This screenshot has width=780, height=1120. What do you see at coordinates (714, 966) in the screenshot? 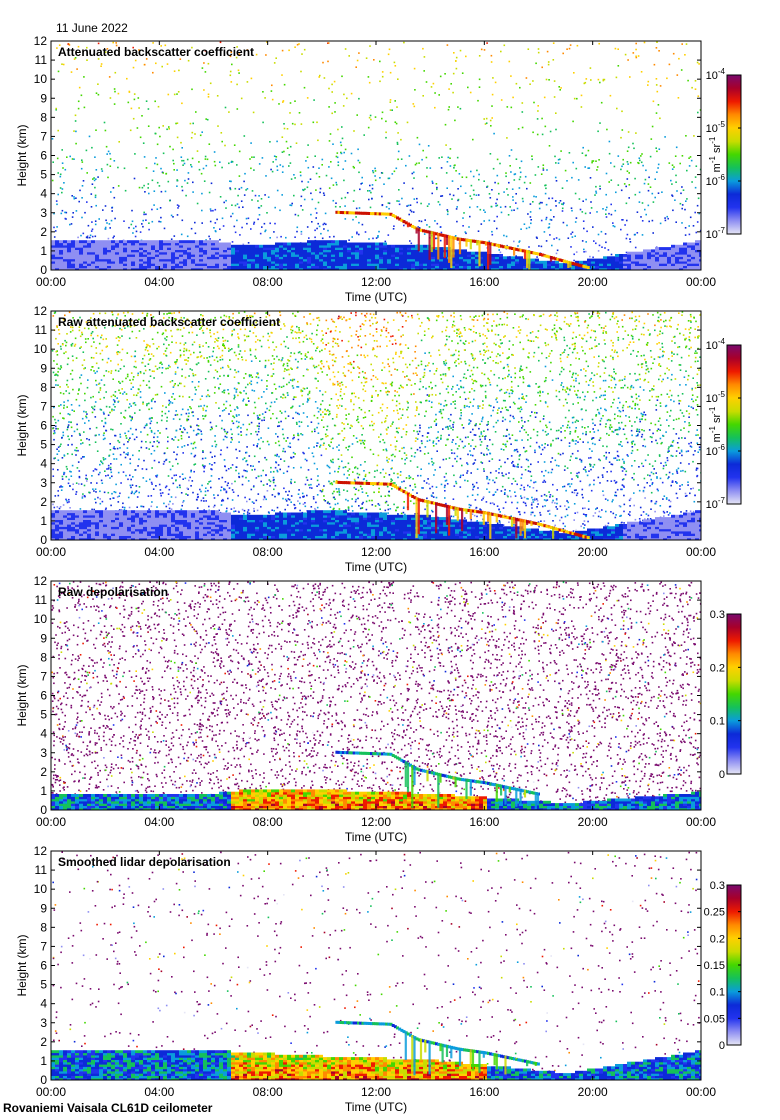
I see `colorbar-tick-label: 0.15` at bounding box center [714, 966].